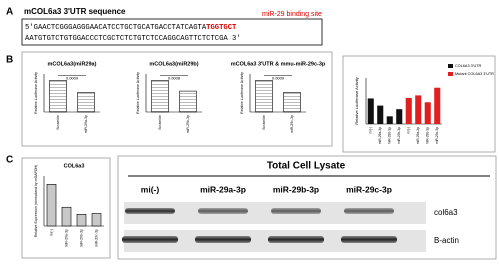 This screenshot has width=499, height=269. Describe the element at coordinates (446, 212) in the screenshot. I see `row-label: col6a3` at that location.